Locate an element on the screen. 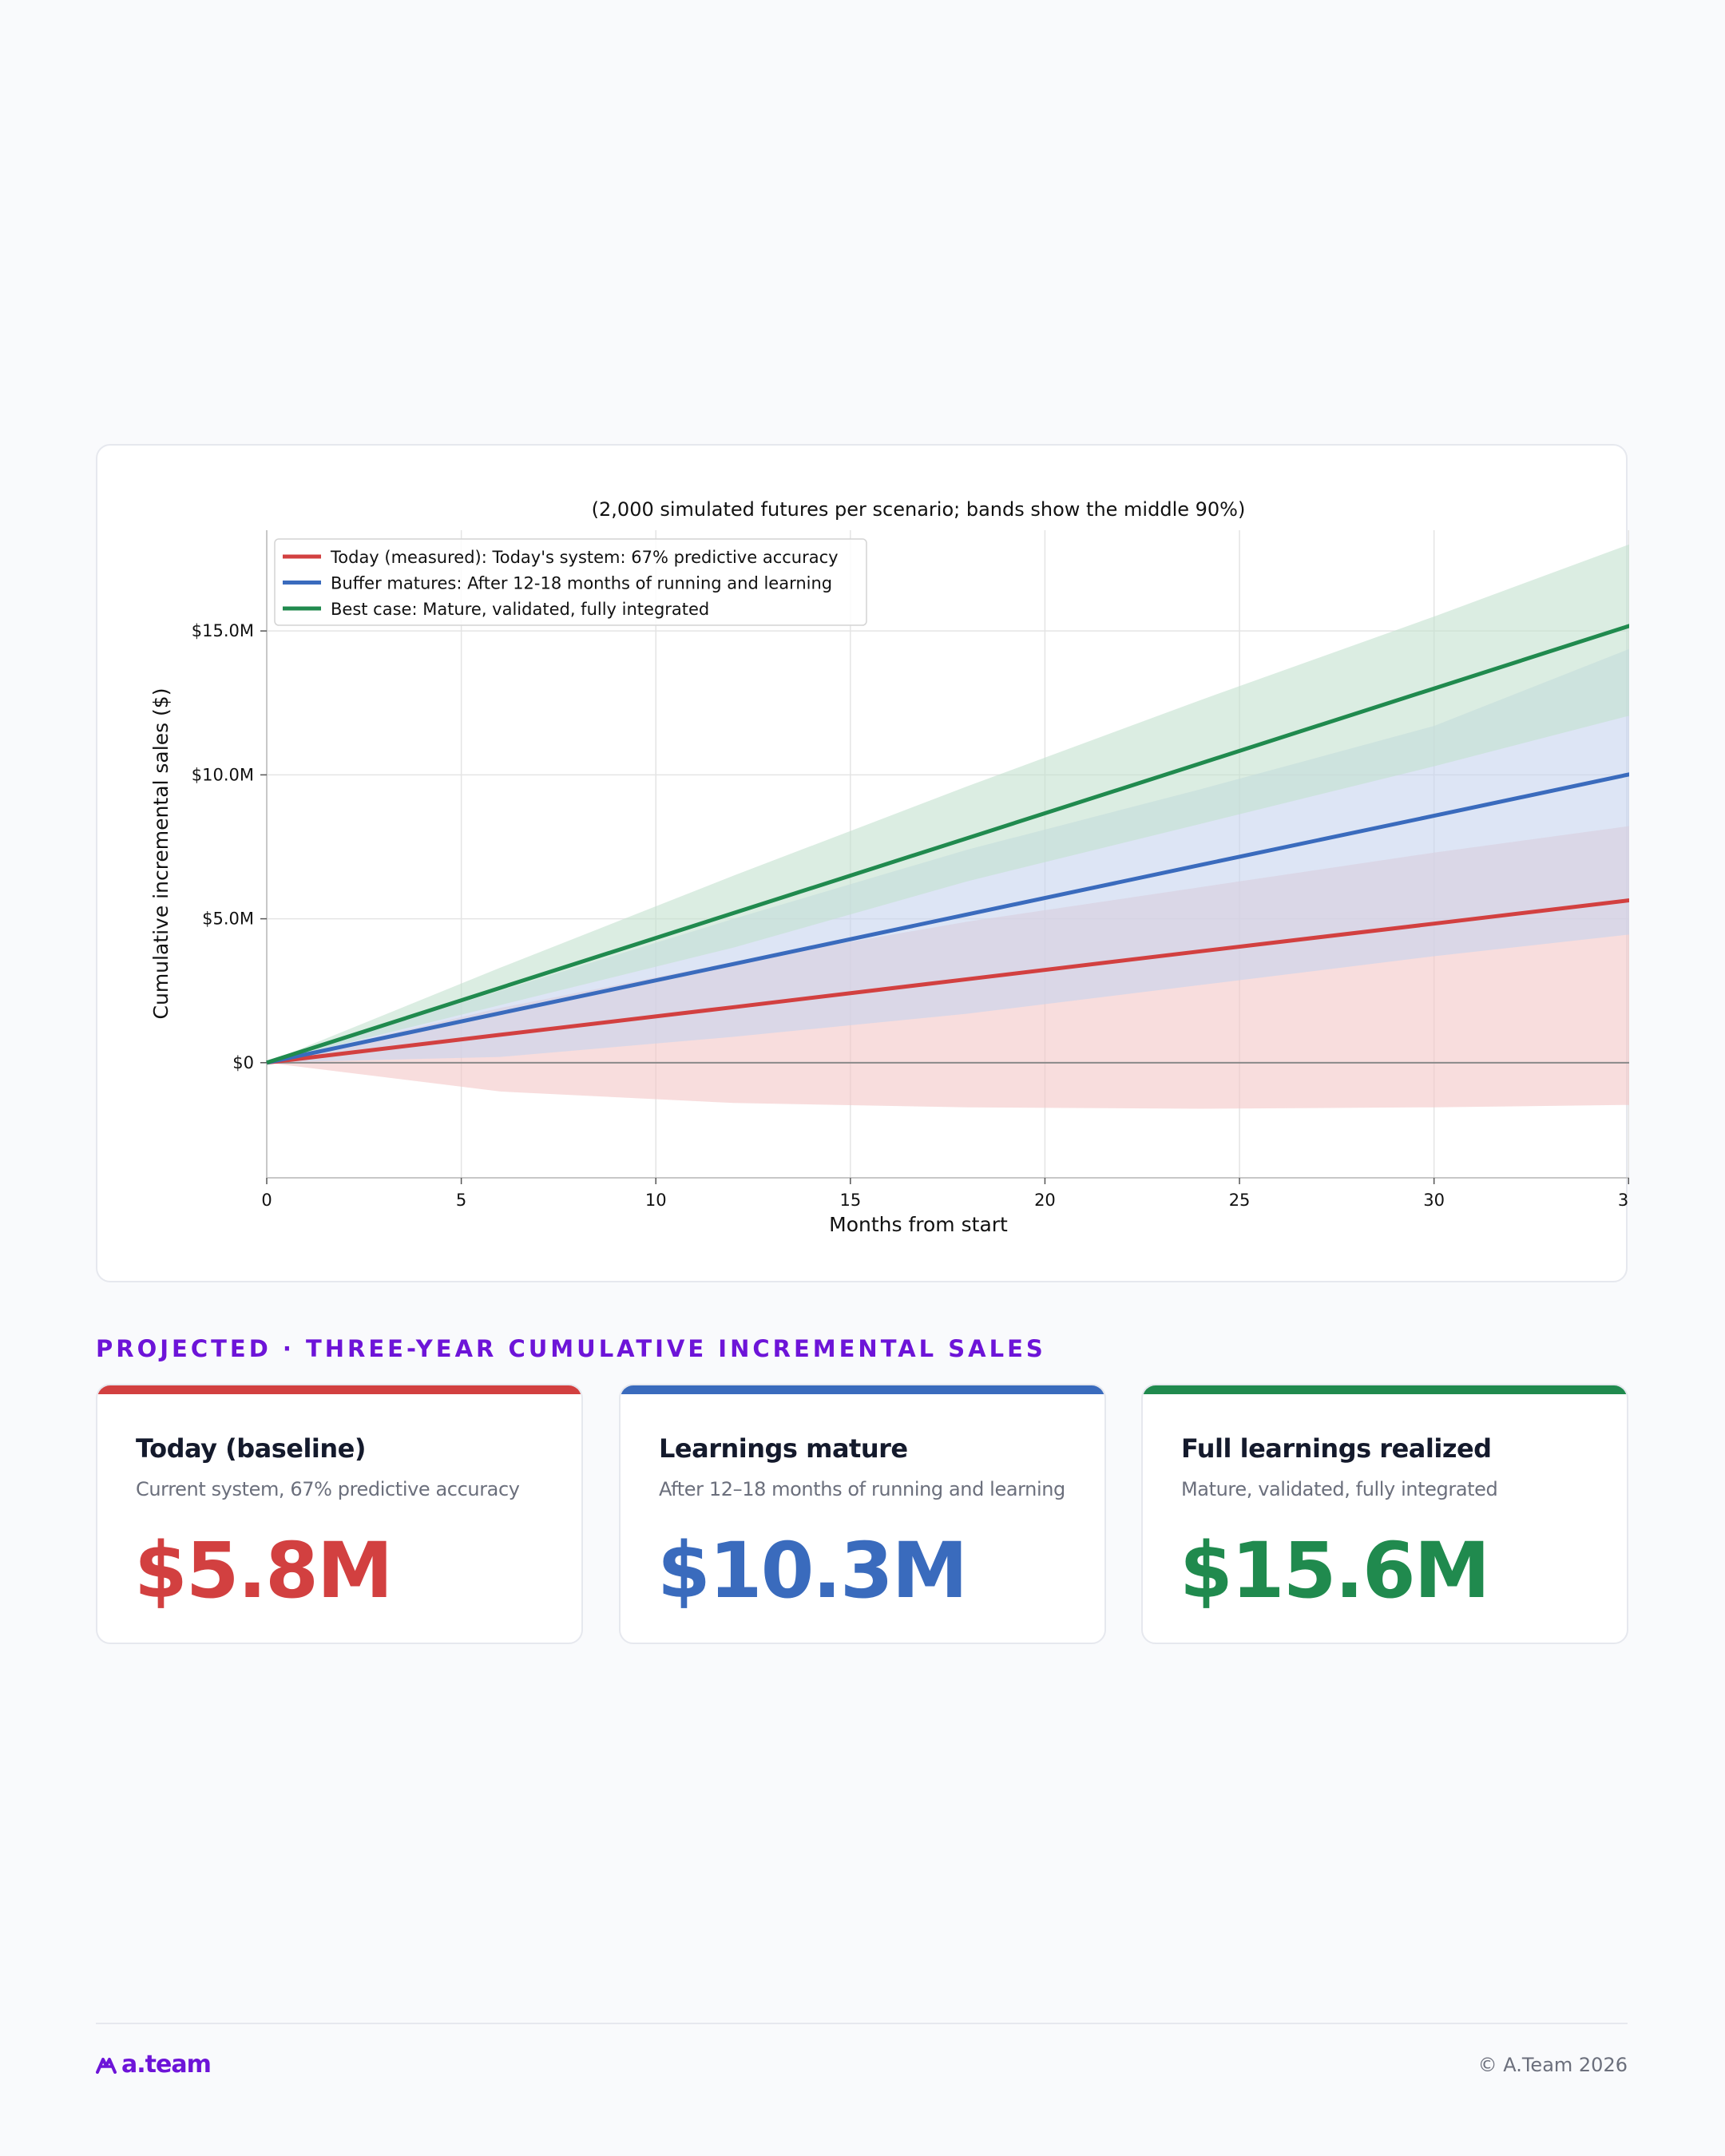 The width and height of the screenshot is (1725, 2156). footer-copyright: © A.Team 2026 is located at coordinates (1553, 2065).